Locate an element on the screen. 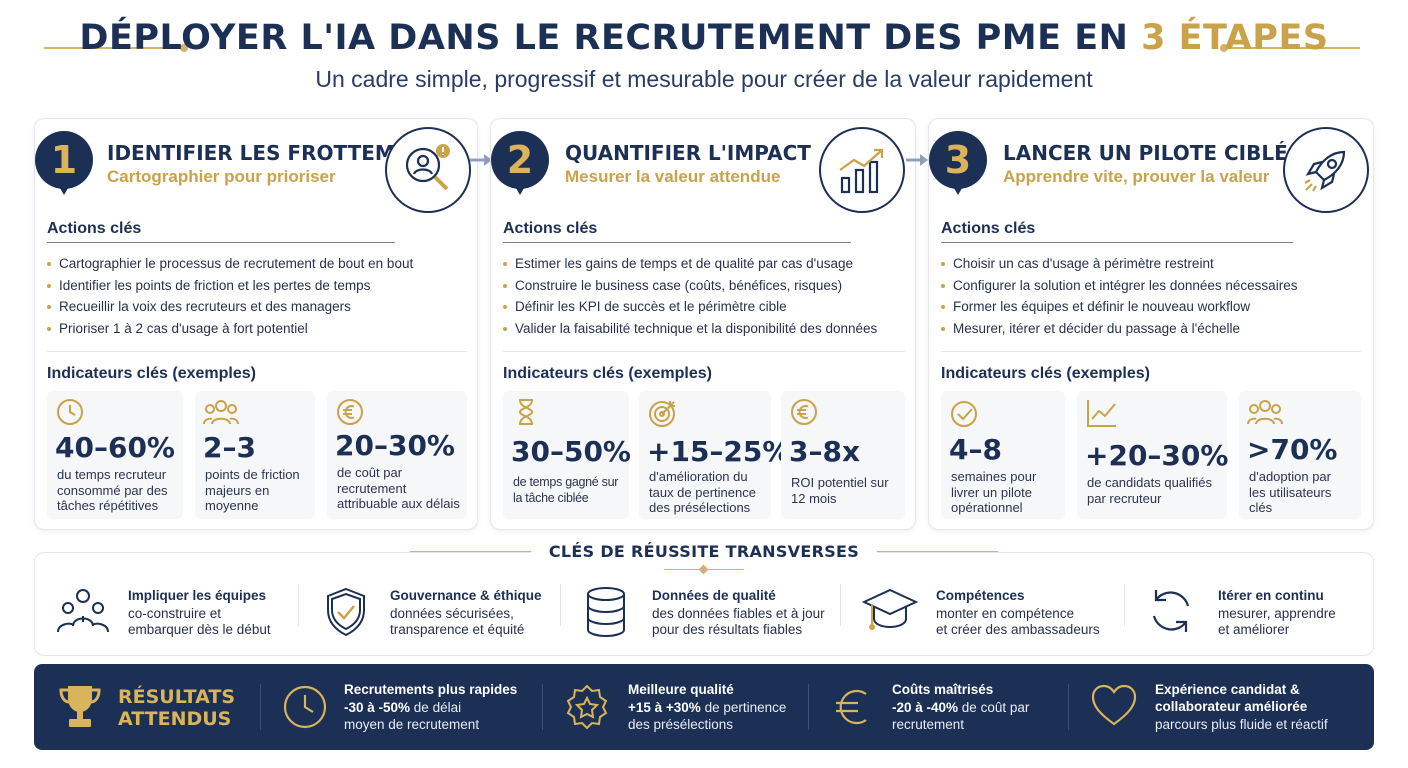 This screenshot has height=768, width=1408. result-line: +15 à +30% de pertinence is located at coordinates (707, 707).